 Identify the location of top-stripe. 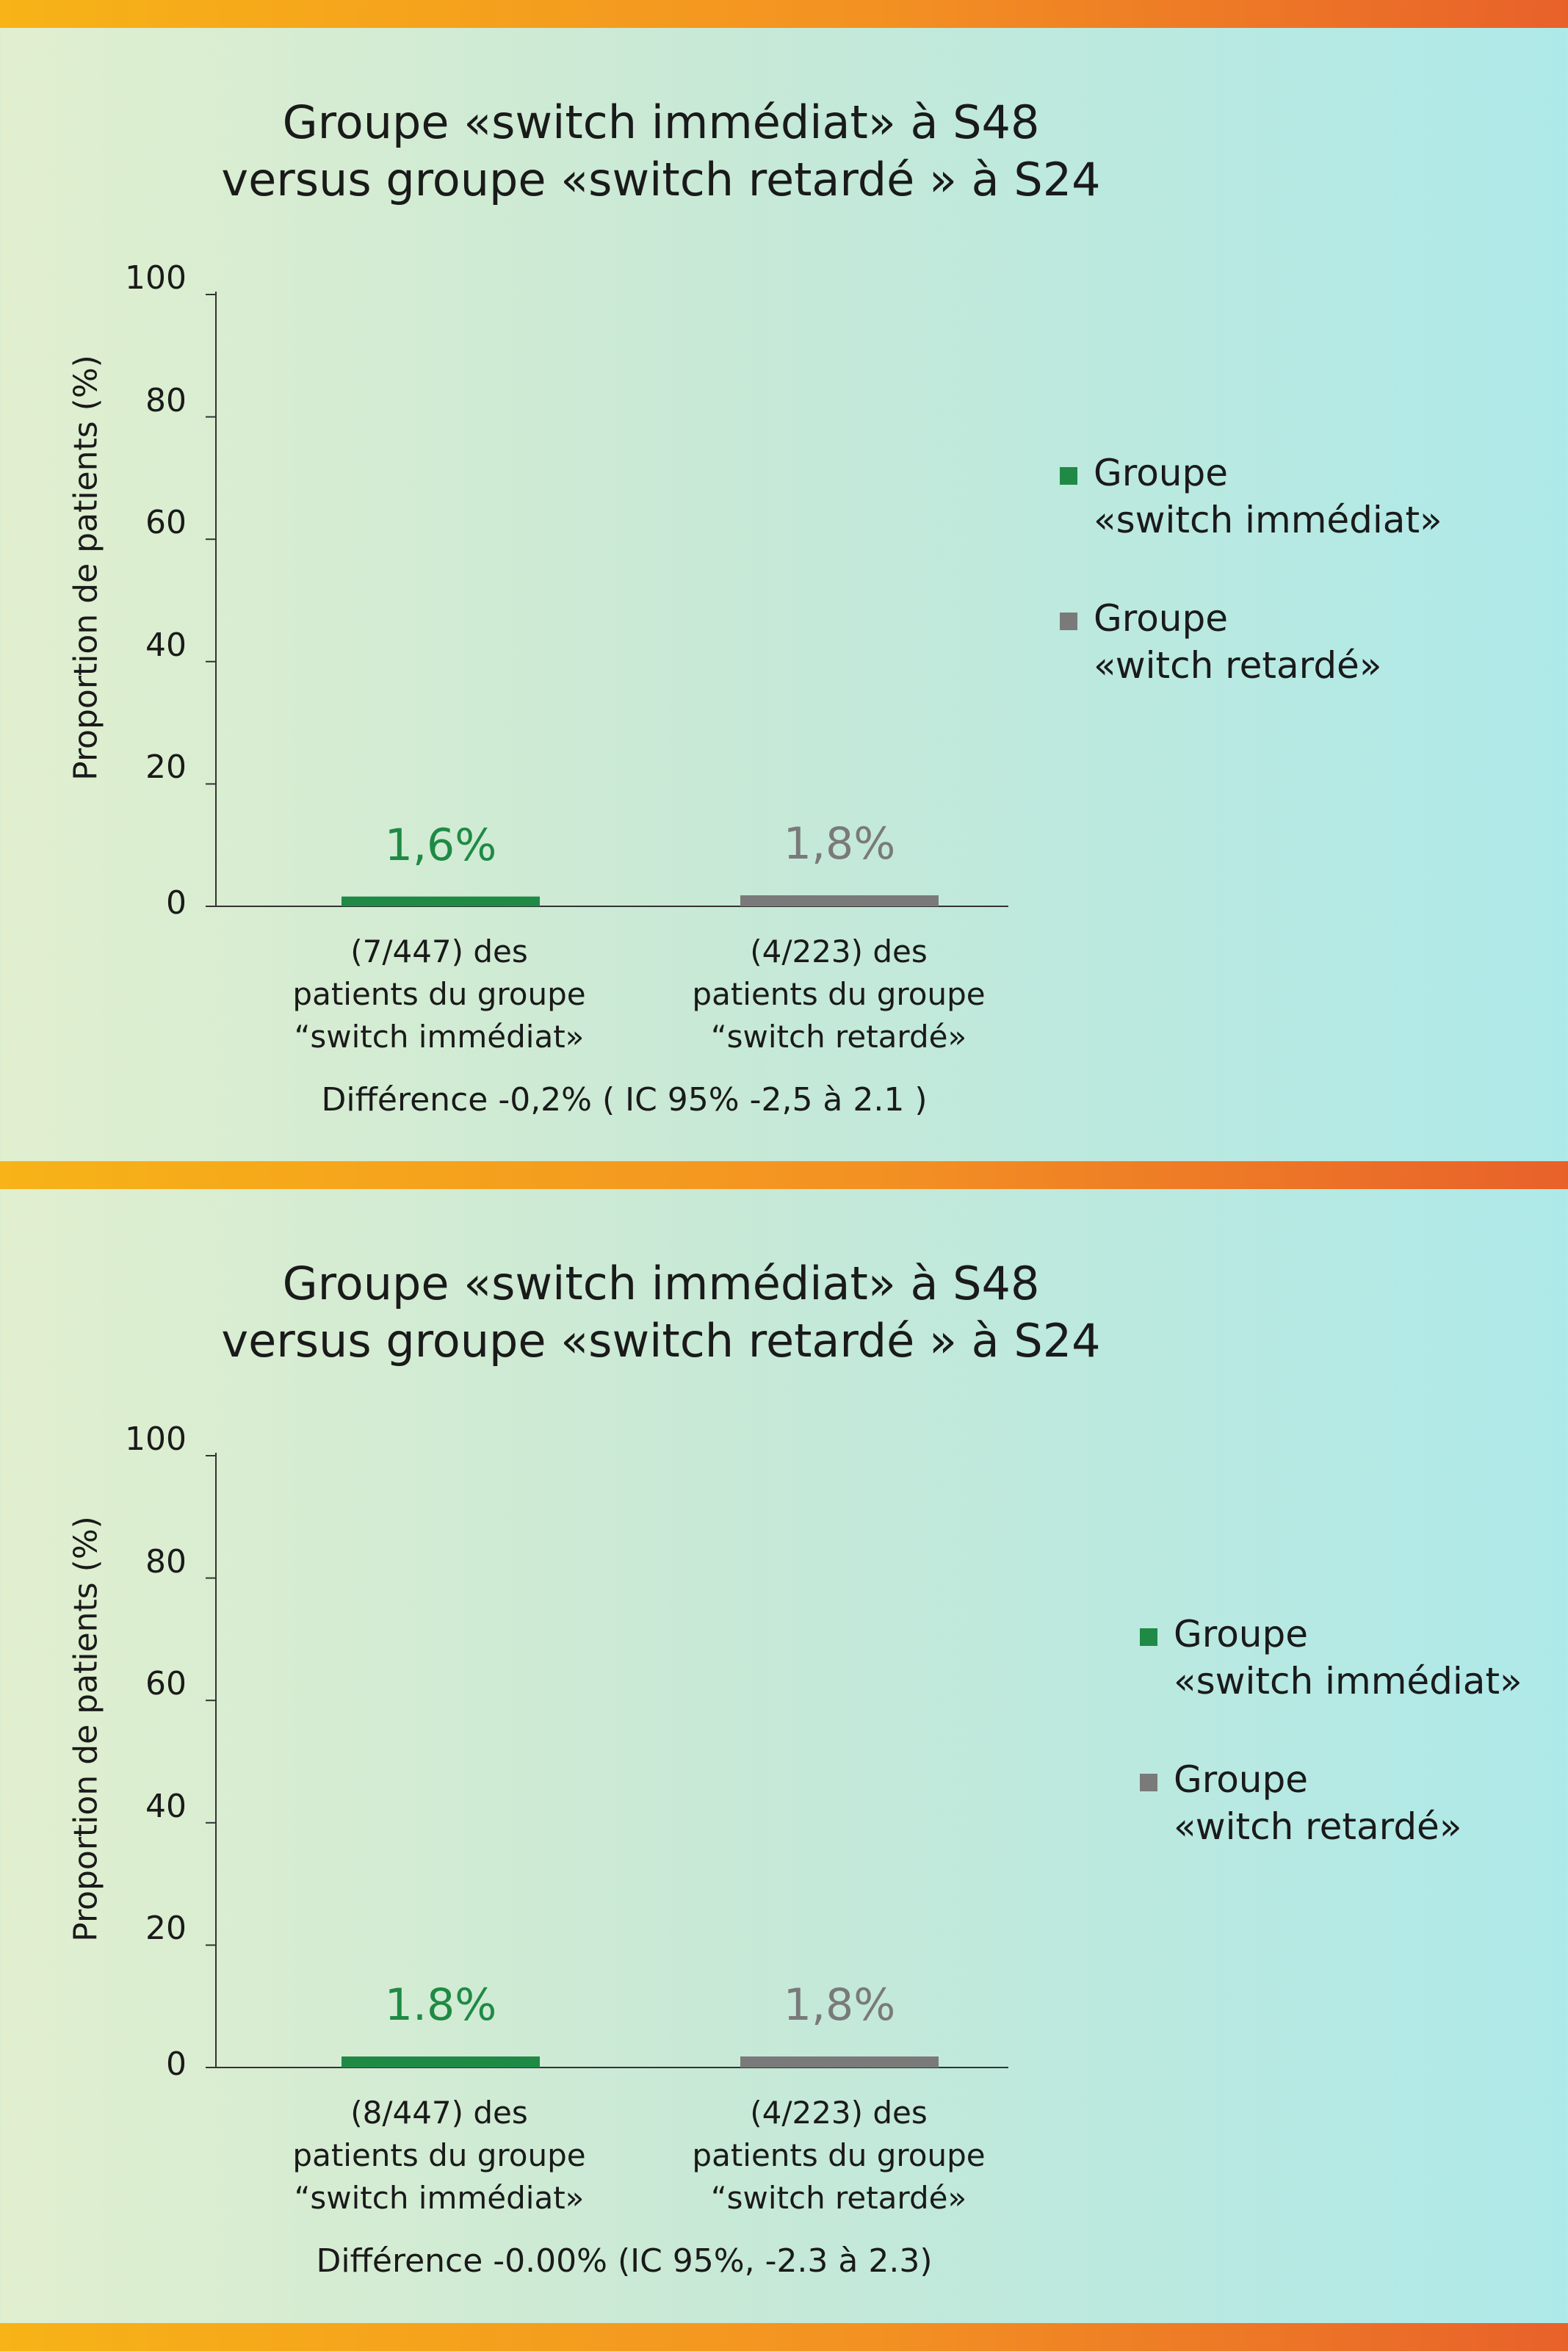
(784, 14).